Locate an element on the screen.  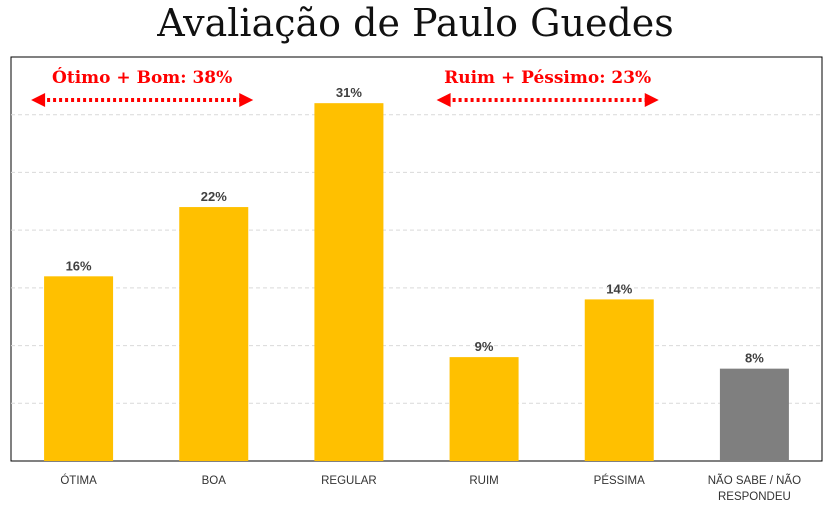
value-label-4: 14% is located at coordinates (619, 288).